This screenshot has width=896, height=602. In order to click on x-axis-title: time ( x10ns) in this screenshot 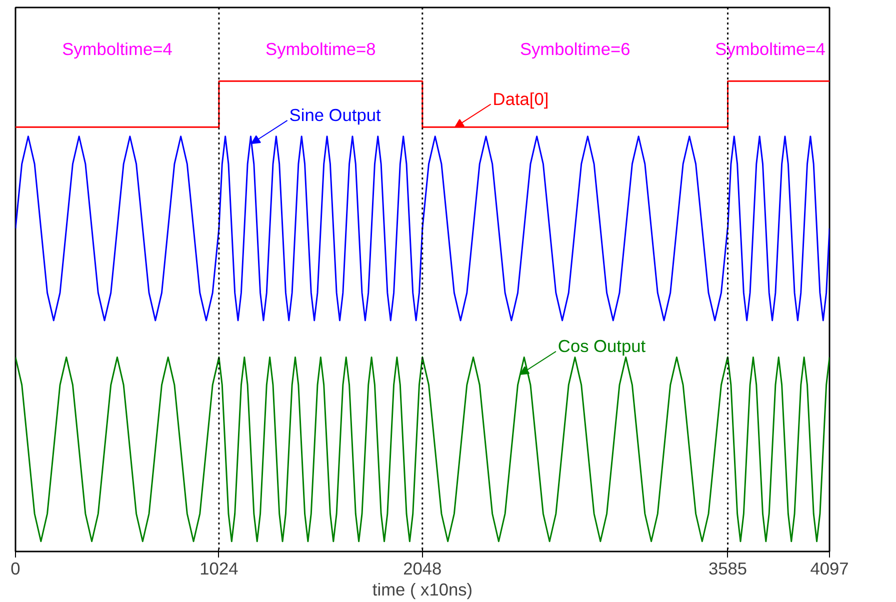, I will do `click(422, 590)`.